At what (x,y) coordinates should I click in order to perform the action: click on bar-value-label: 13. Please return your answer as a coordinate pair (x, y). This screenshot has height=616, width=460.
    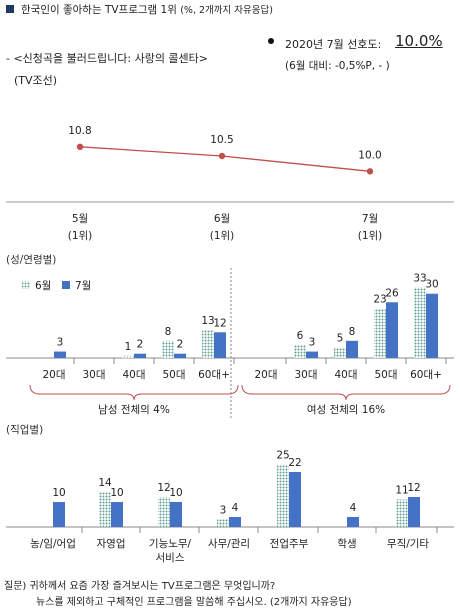
    Looking at the image, I should click on (207, 321).